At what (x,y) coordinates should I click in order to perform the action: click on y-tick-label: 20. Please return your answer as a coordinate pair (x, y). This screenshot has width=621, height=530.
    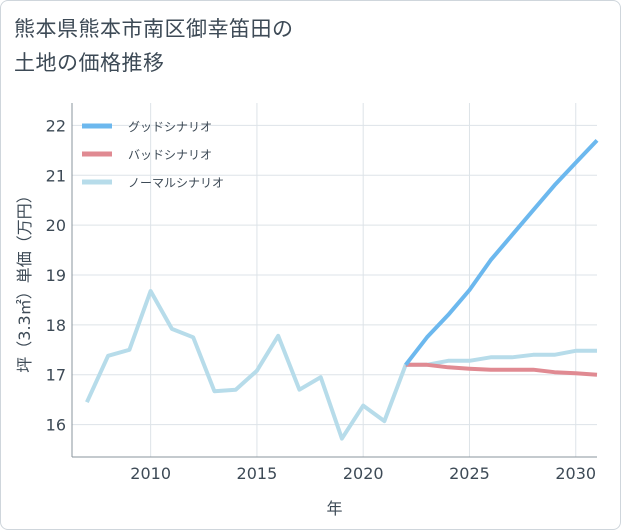
    Looking at the image, I should click on (56, 225).